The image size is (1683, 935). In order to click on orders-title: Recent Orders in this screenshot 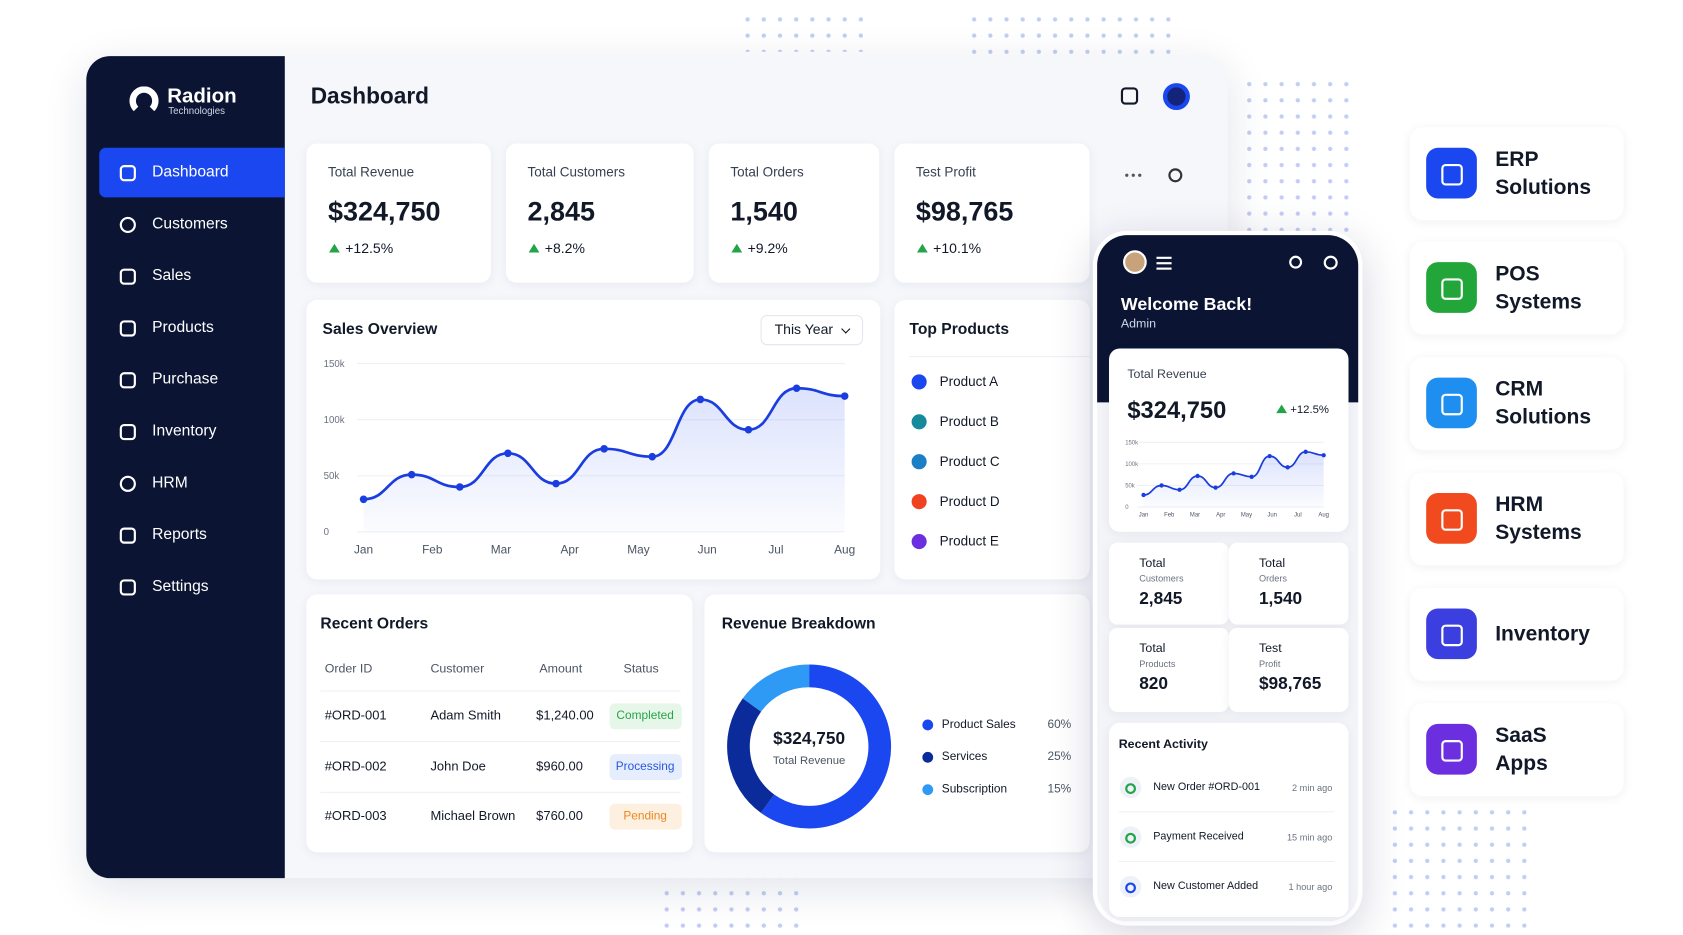, I will do `click(374, 624)`.